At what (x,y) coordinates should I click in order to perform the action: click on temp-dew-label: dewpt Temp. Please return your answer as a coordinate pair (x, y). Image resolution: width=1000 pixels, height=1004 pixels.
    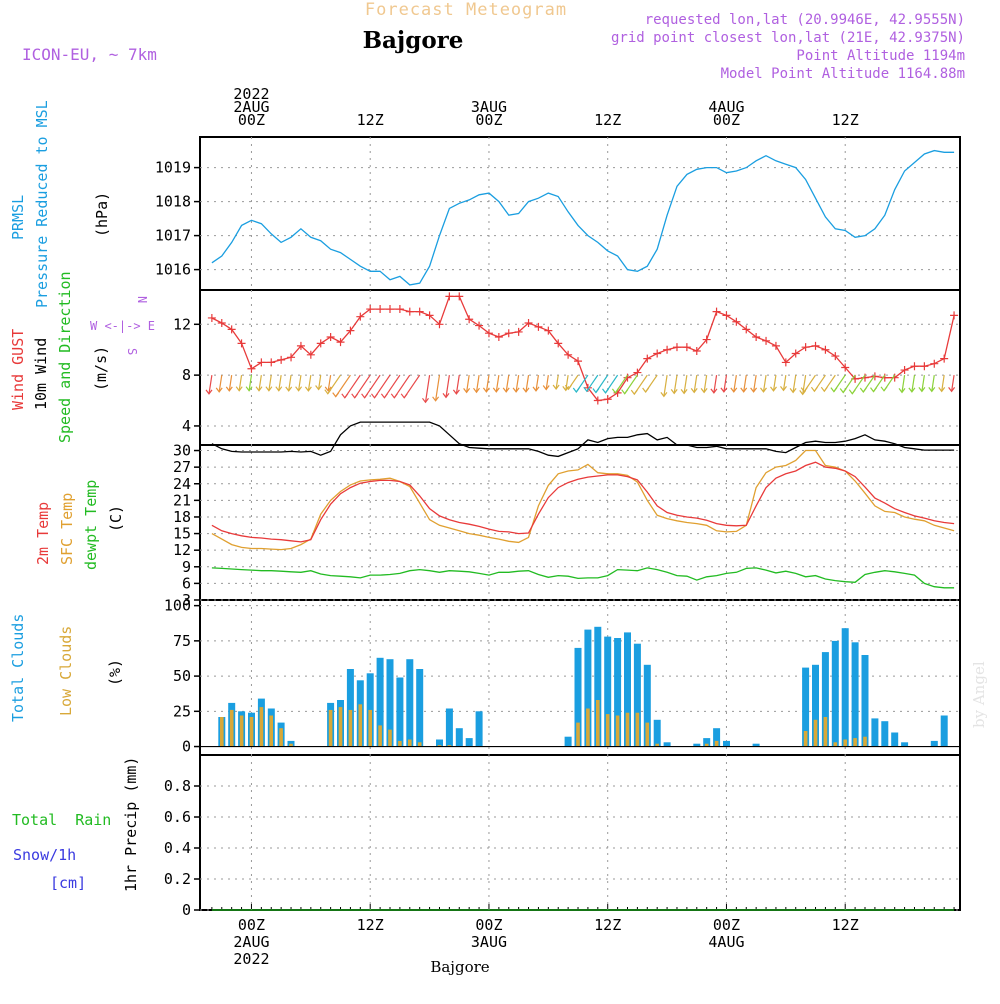
    Looking at the image, I should click on (91, 525).